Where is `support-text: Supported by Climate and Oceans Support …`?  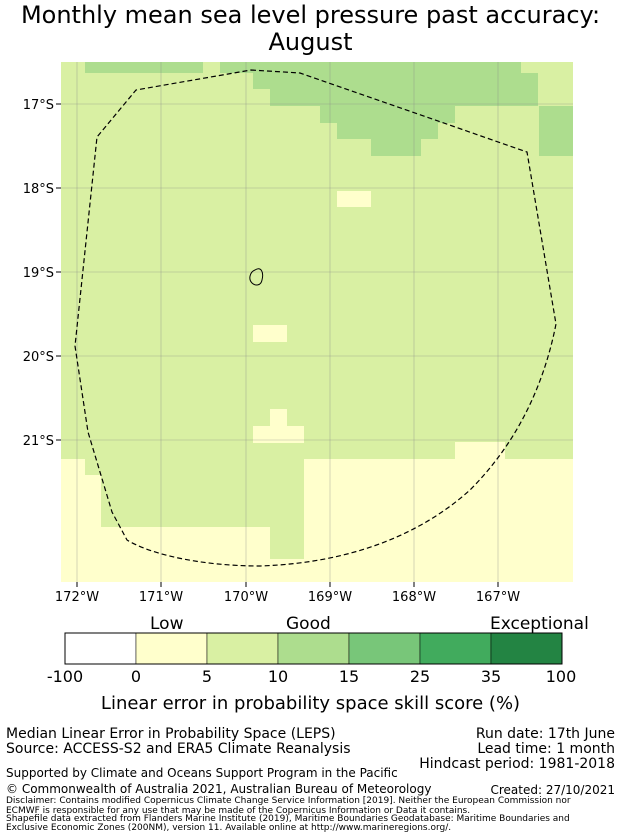
support-text: Supported by Climate and Oceans Support … is located at coordinates (202, 773).